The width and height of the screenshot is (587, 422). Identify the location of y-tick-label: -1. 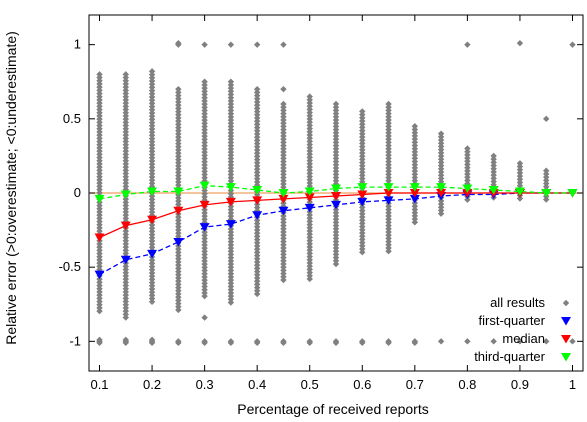
(75, 340).